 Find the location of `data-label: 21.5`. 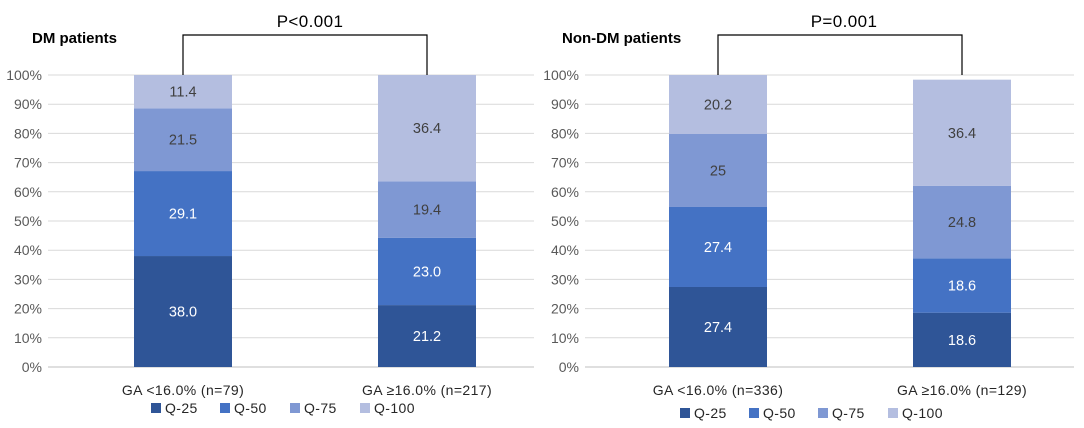

data-label: 21.5 is located at coordinates (183, 141).